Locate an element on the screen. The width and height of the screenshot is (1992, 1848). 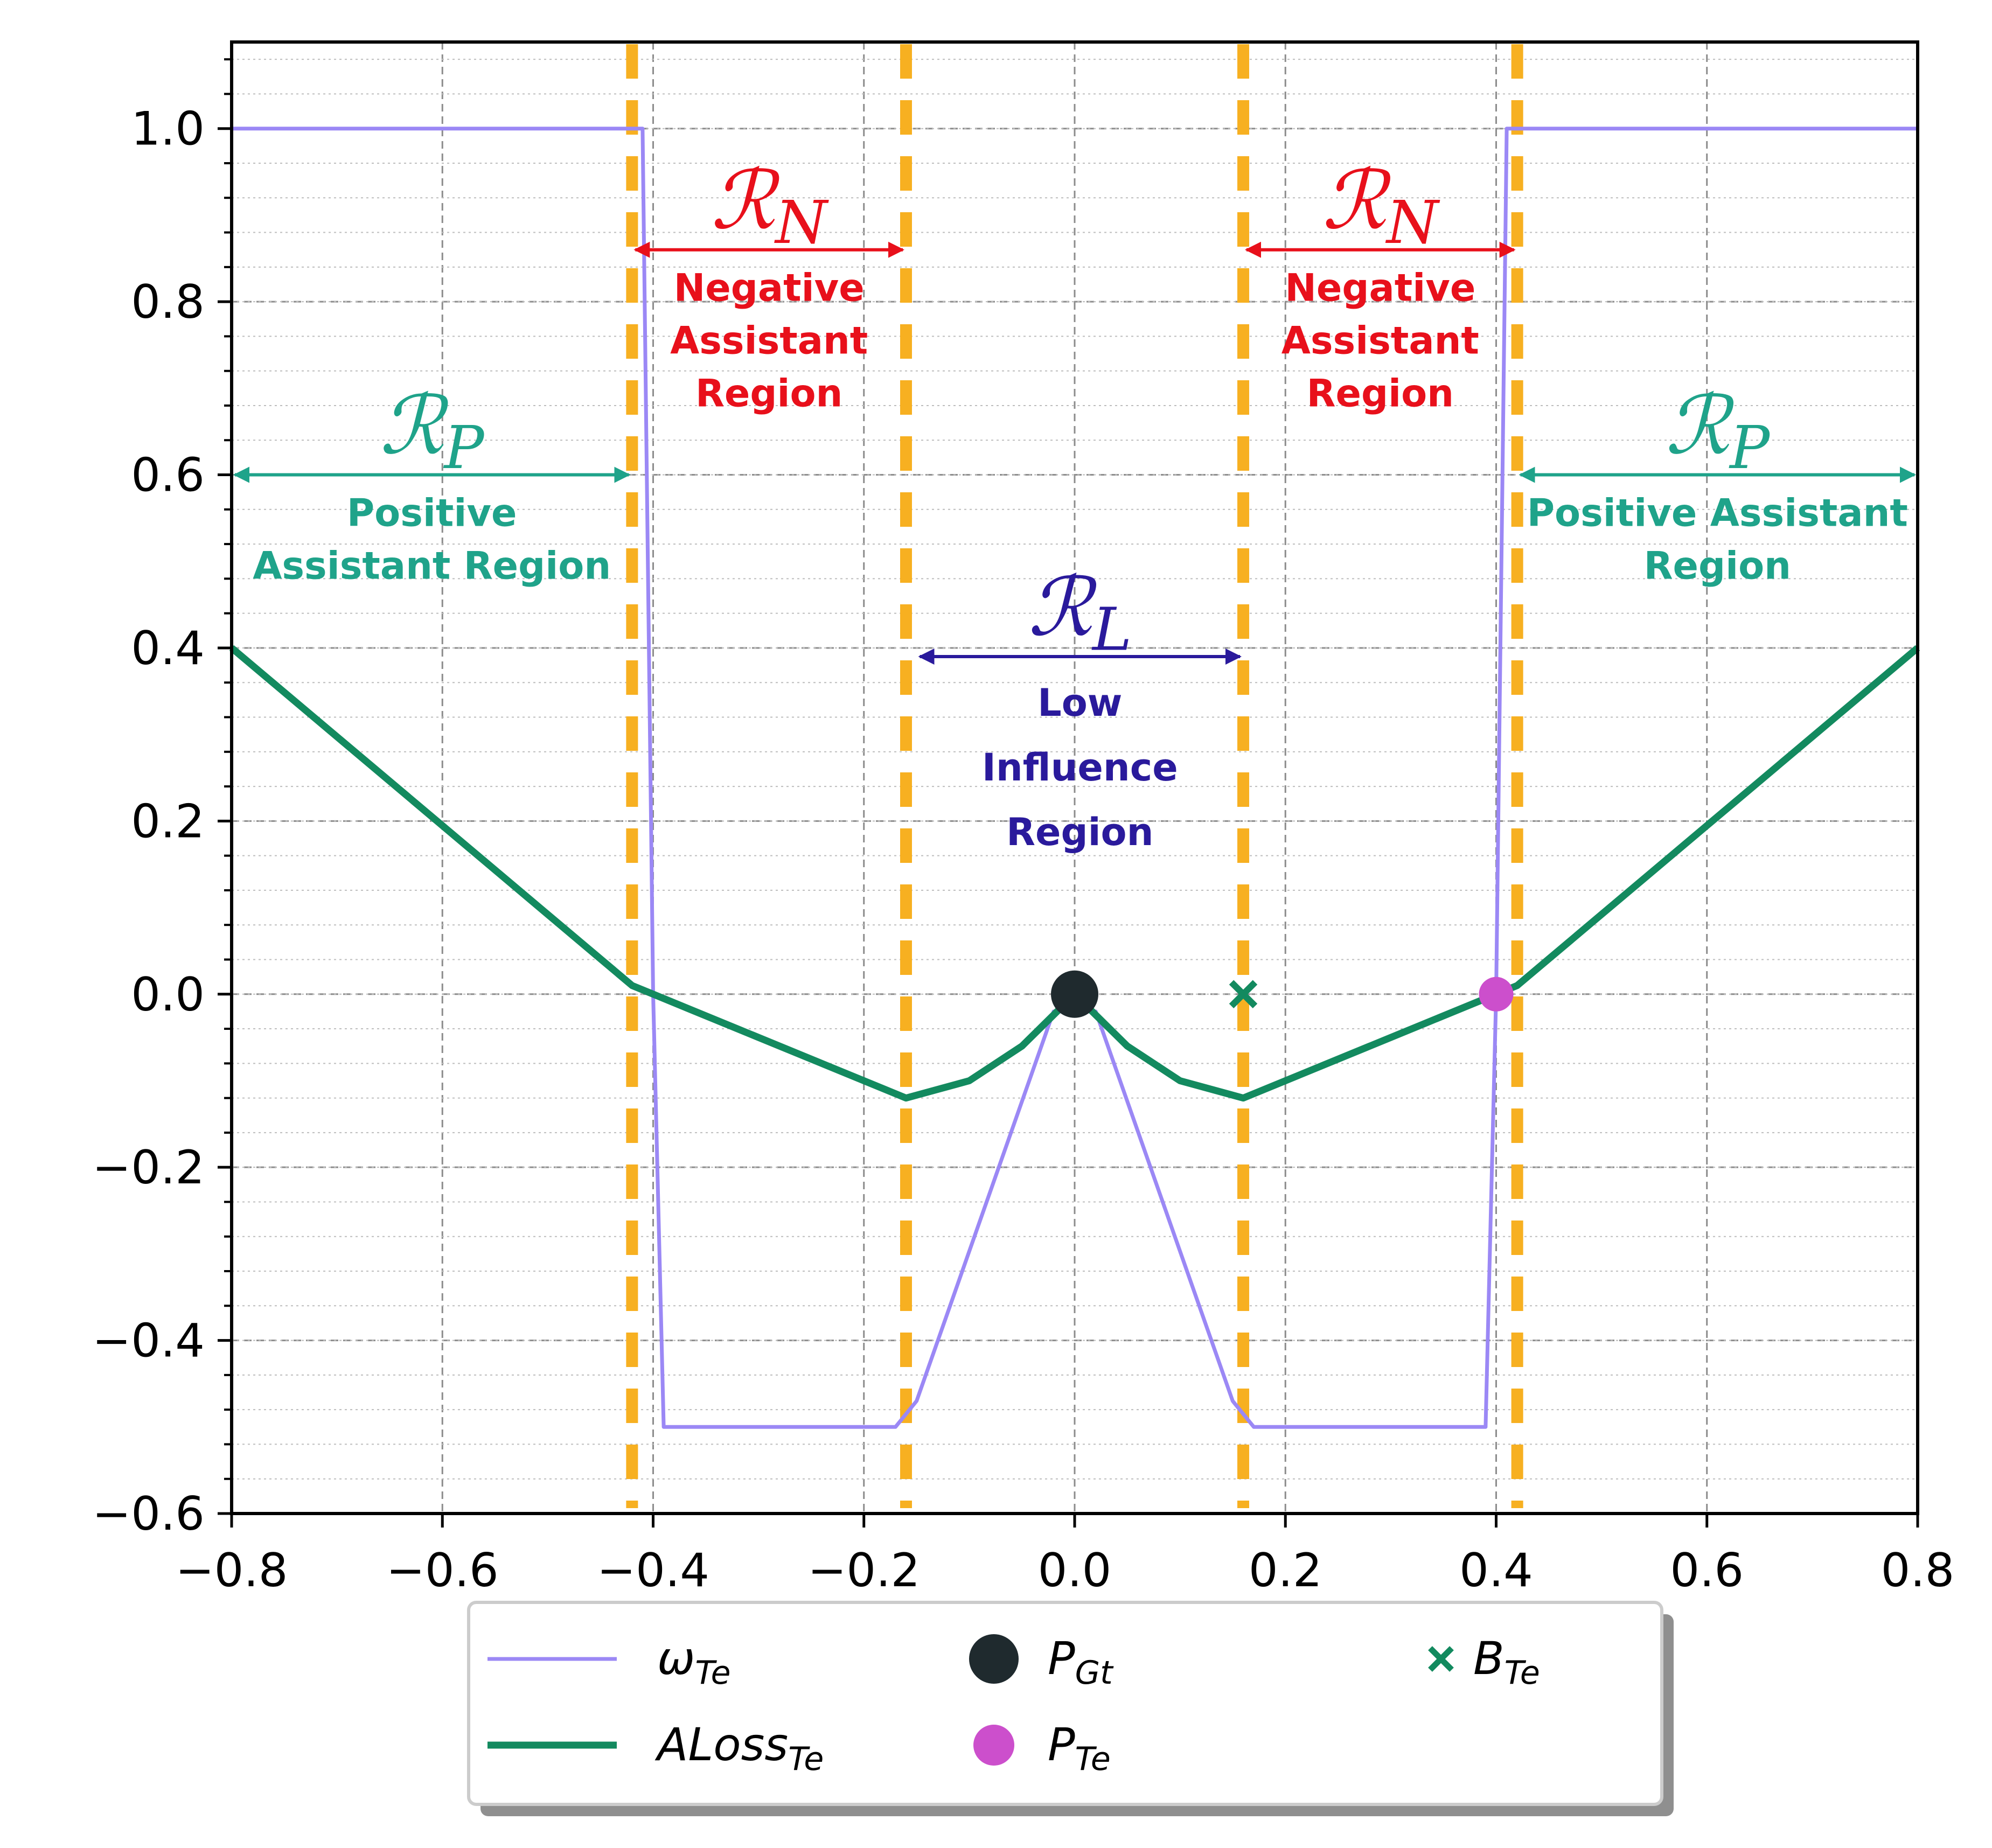
y-tick-label: 0.2 is located at coordinates (168, 821).